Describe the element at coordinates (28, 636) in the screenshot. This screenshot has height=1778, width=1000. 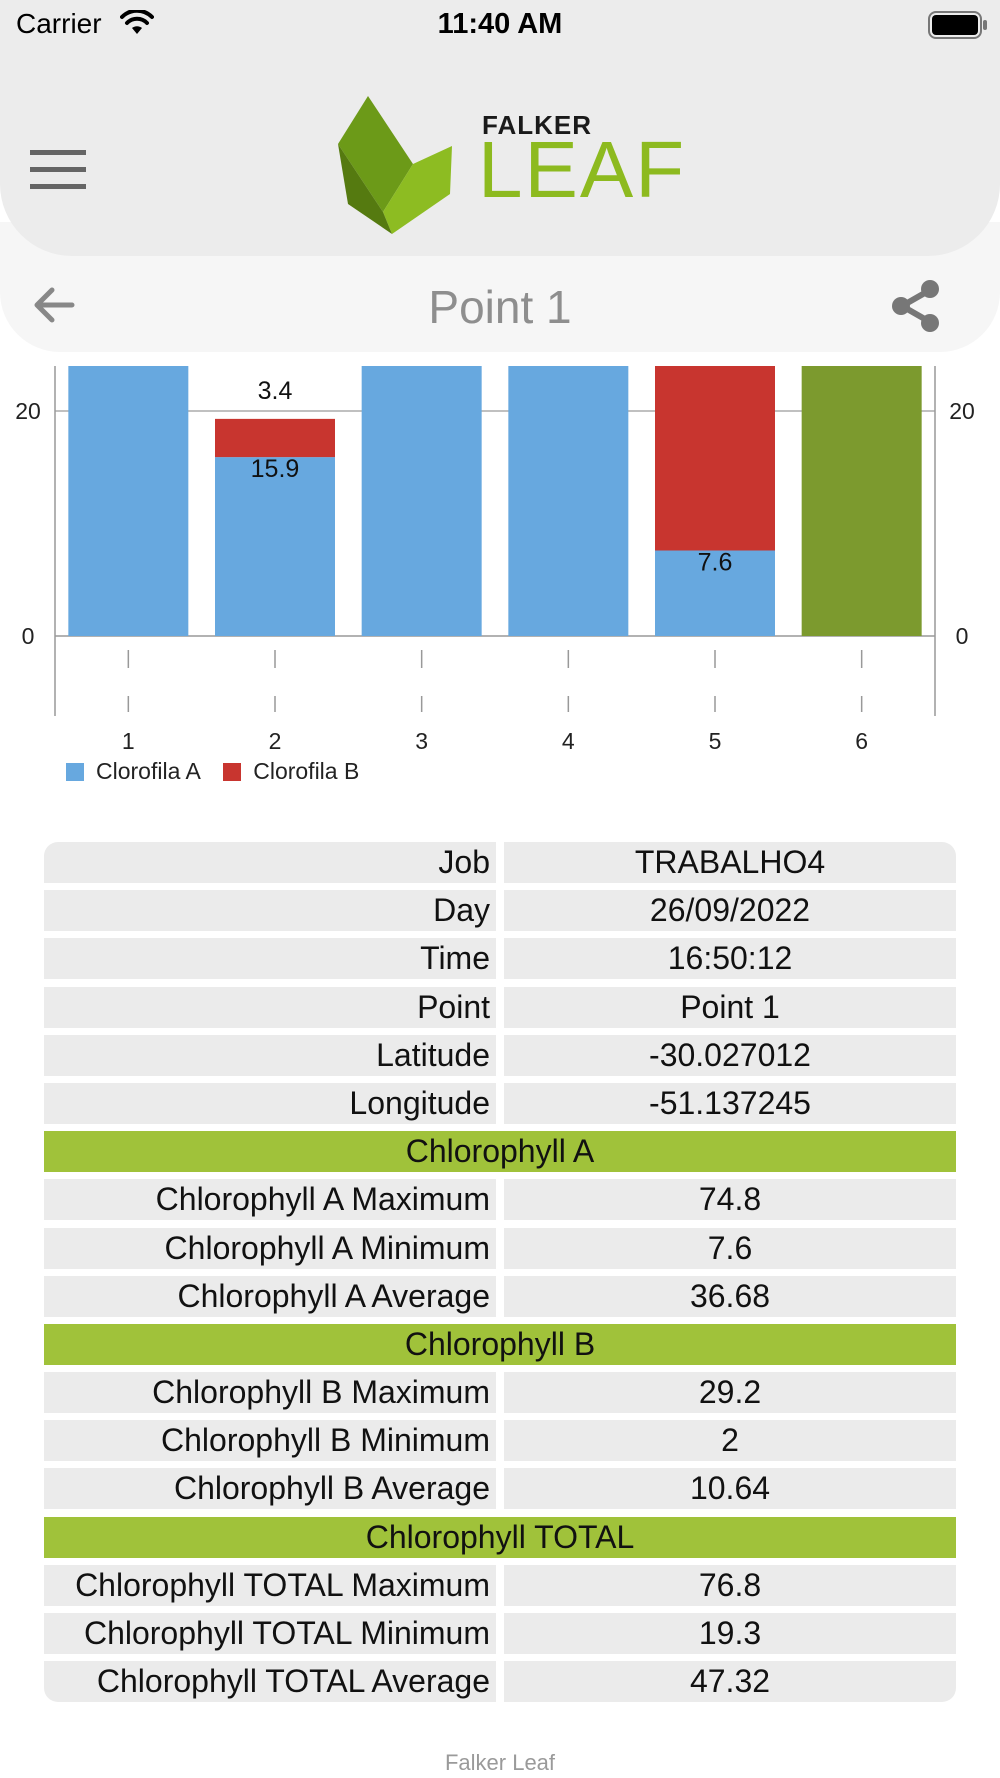
I see `y-tick-label-left: 0` at that location.